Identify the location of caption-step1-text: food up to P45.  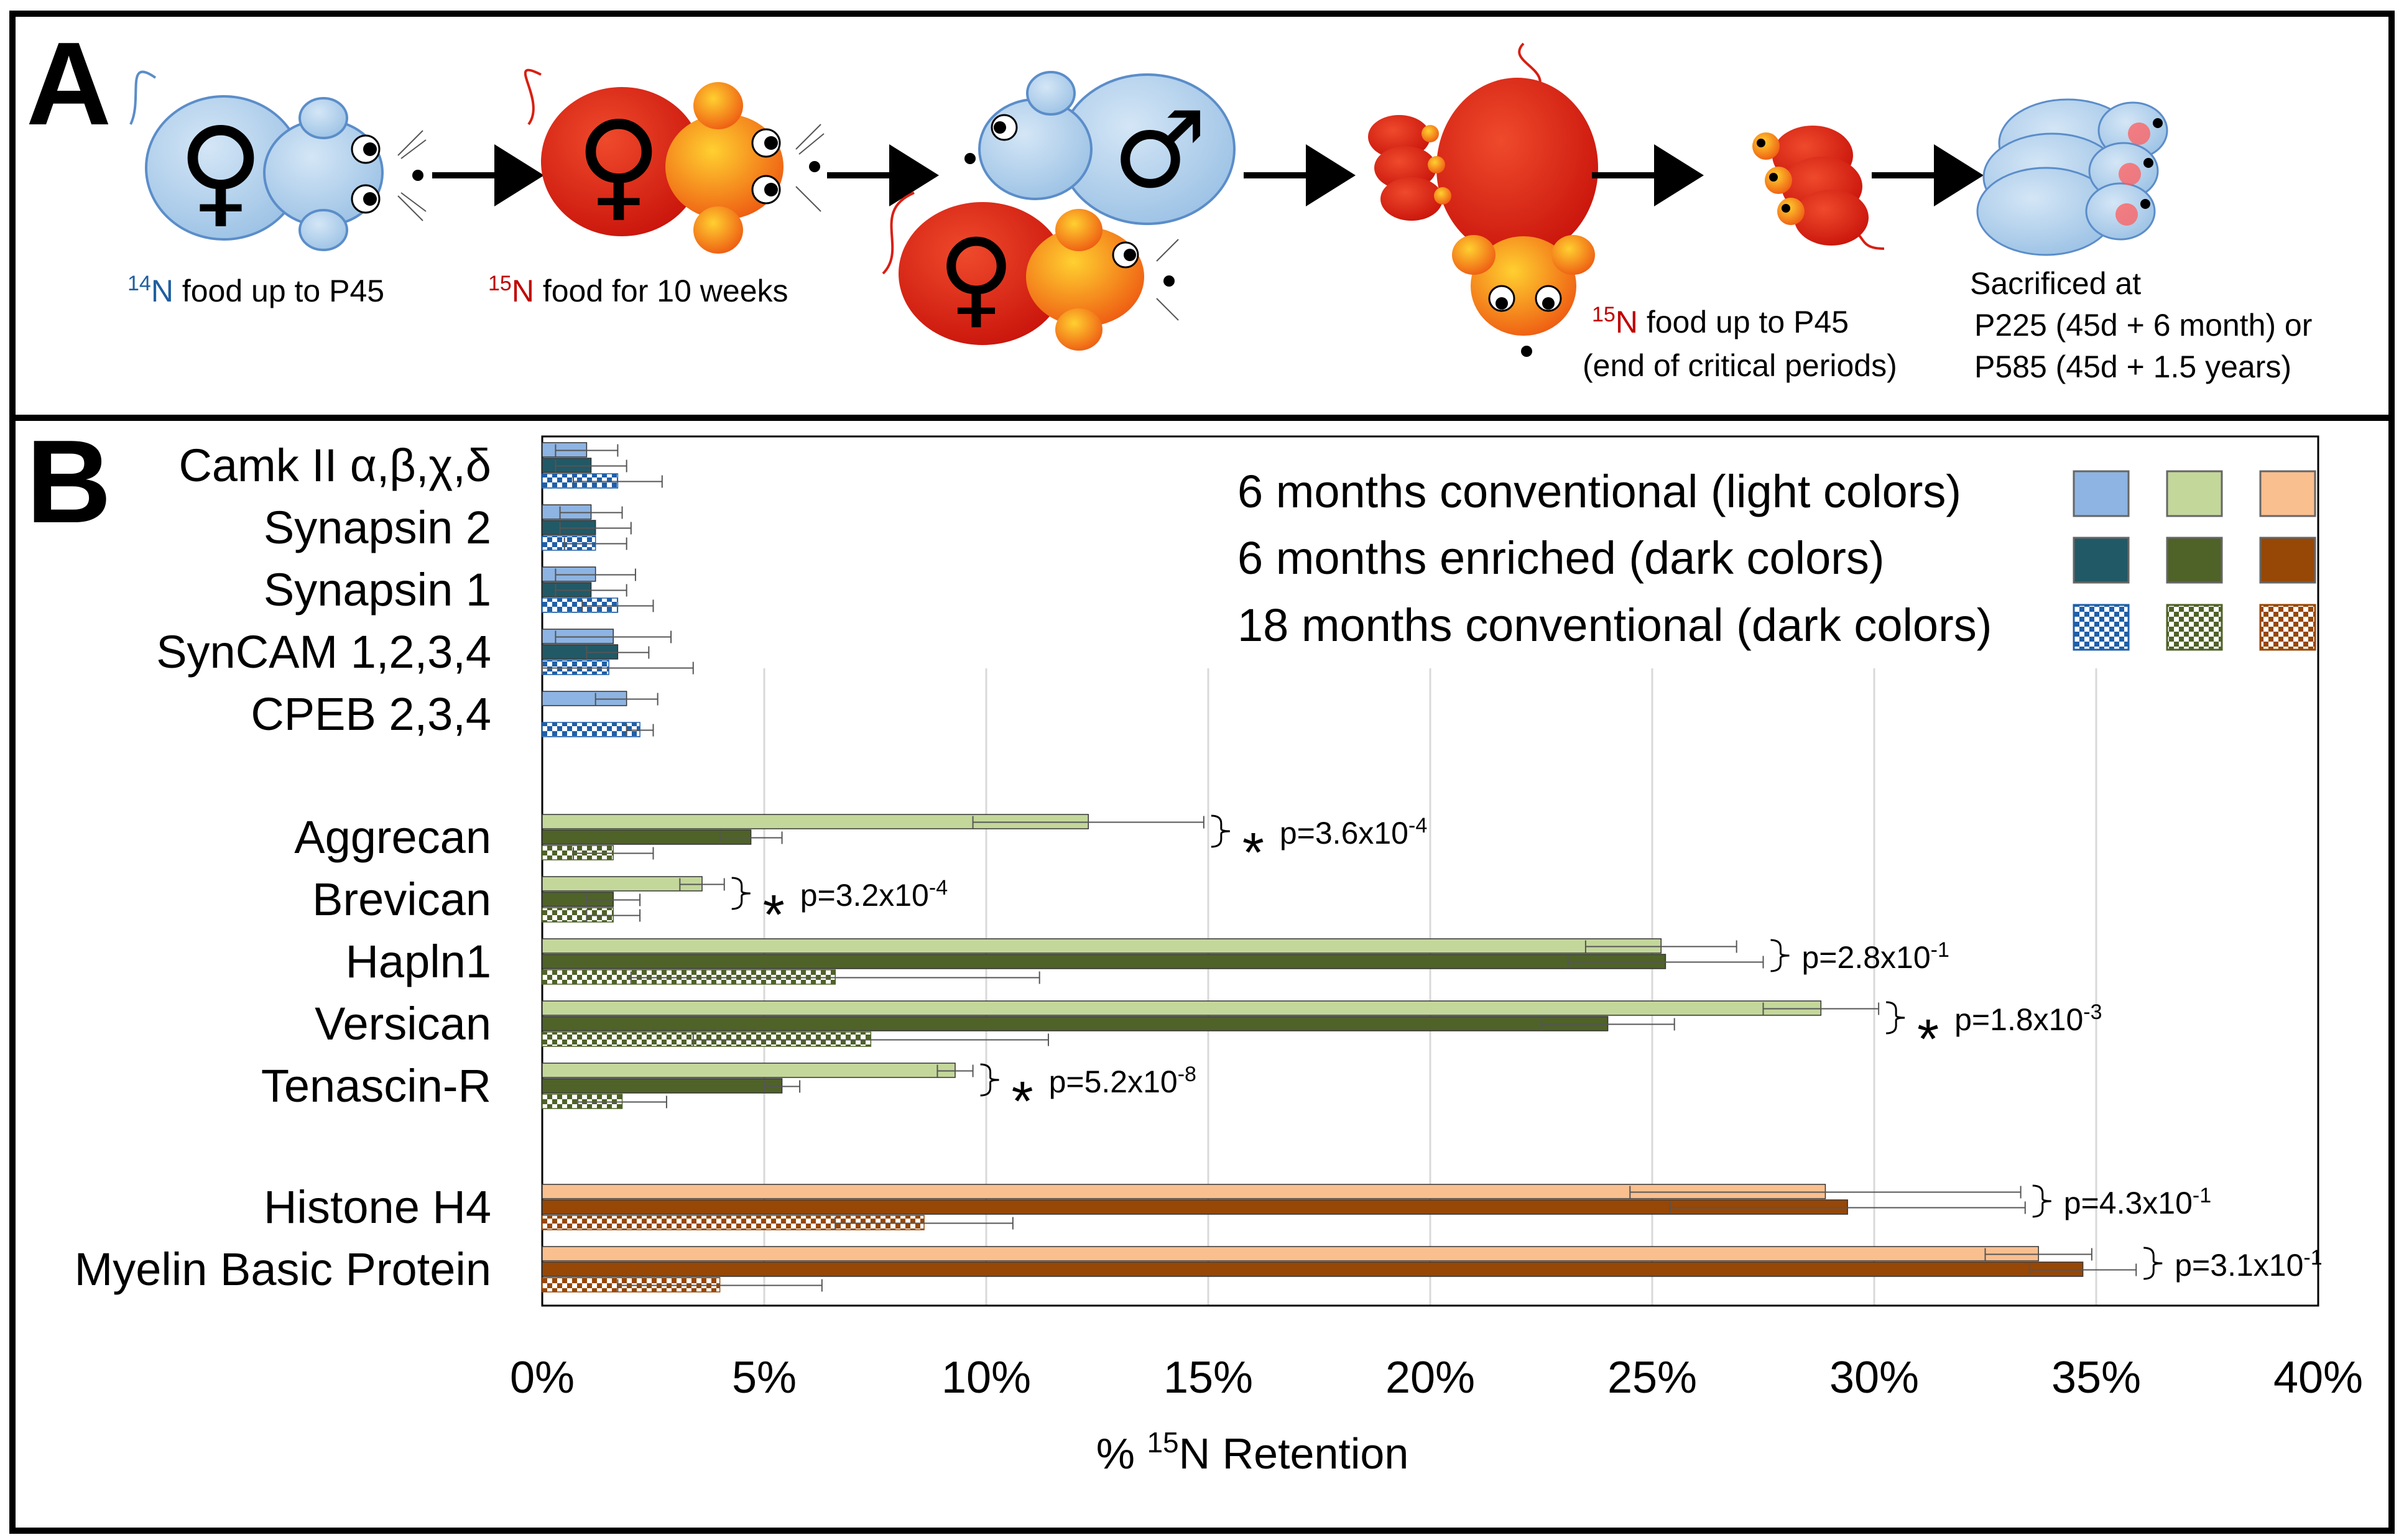
(278, 291).